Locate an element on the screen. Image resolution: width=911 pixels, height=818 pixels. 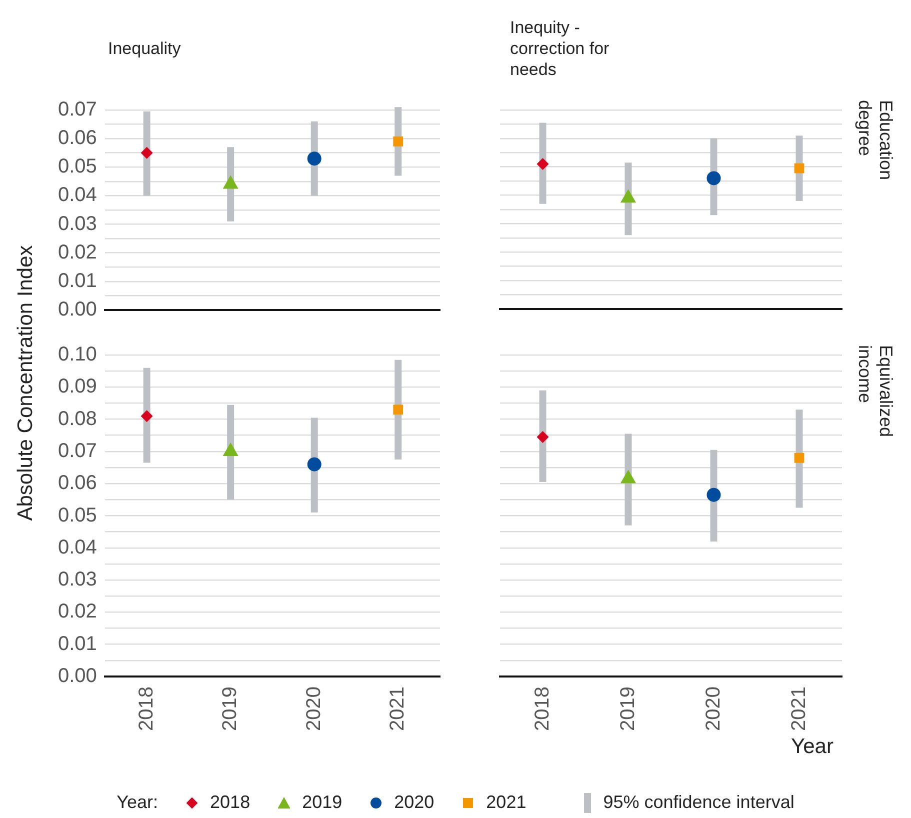
x-axis-title: Year is located at coordinates (812, 747).